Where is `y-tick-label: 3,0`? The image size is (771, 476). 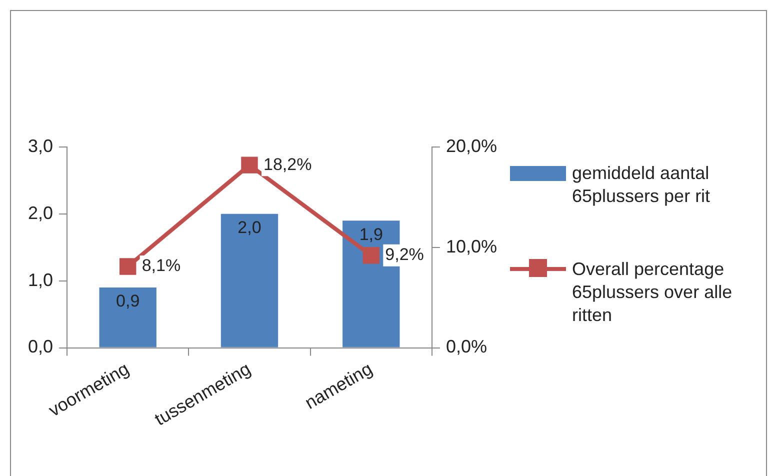 y-tick-label: 3,0 is located at coordinates (41, 146).